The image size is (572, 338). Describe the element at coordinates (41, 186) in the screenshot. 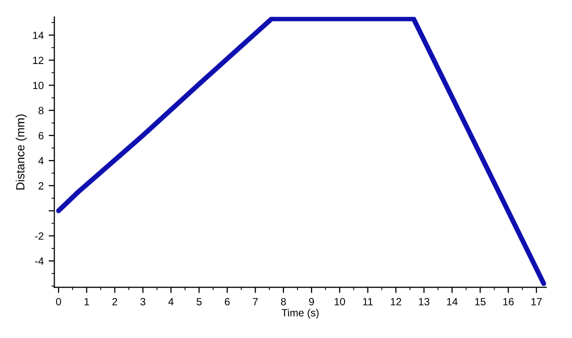

I see `y-tick-label: 2` at that location.